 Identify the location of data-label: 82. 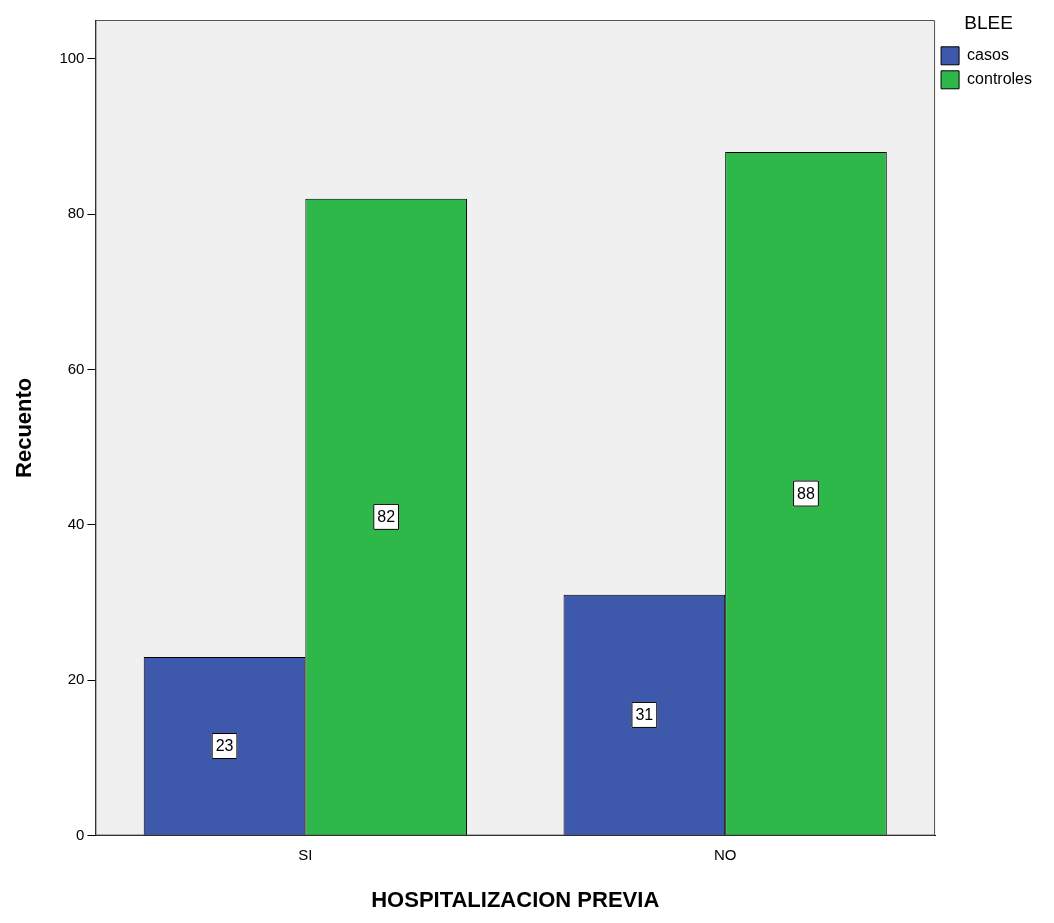
(386, 517).